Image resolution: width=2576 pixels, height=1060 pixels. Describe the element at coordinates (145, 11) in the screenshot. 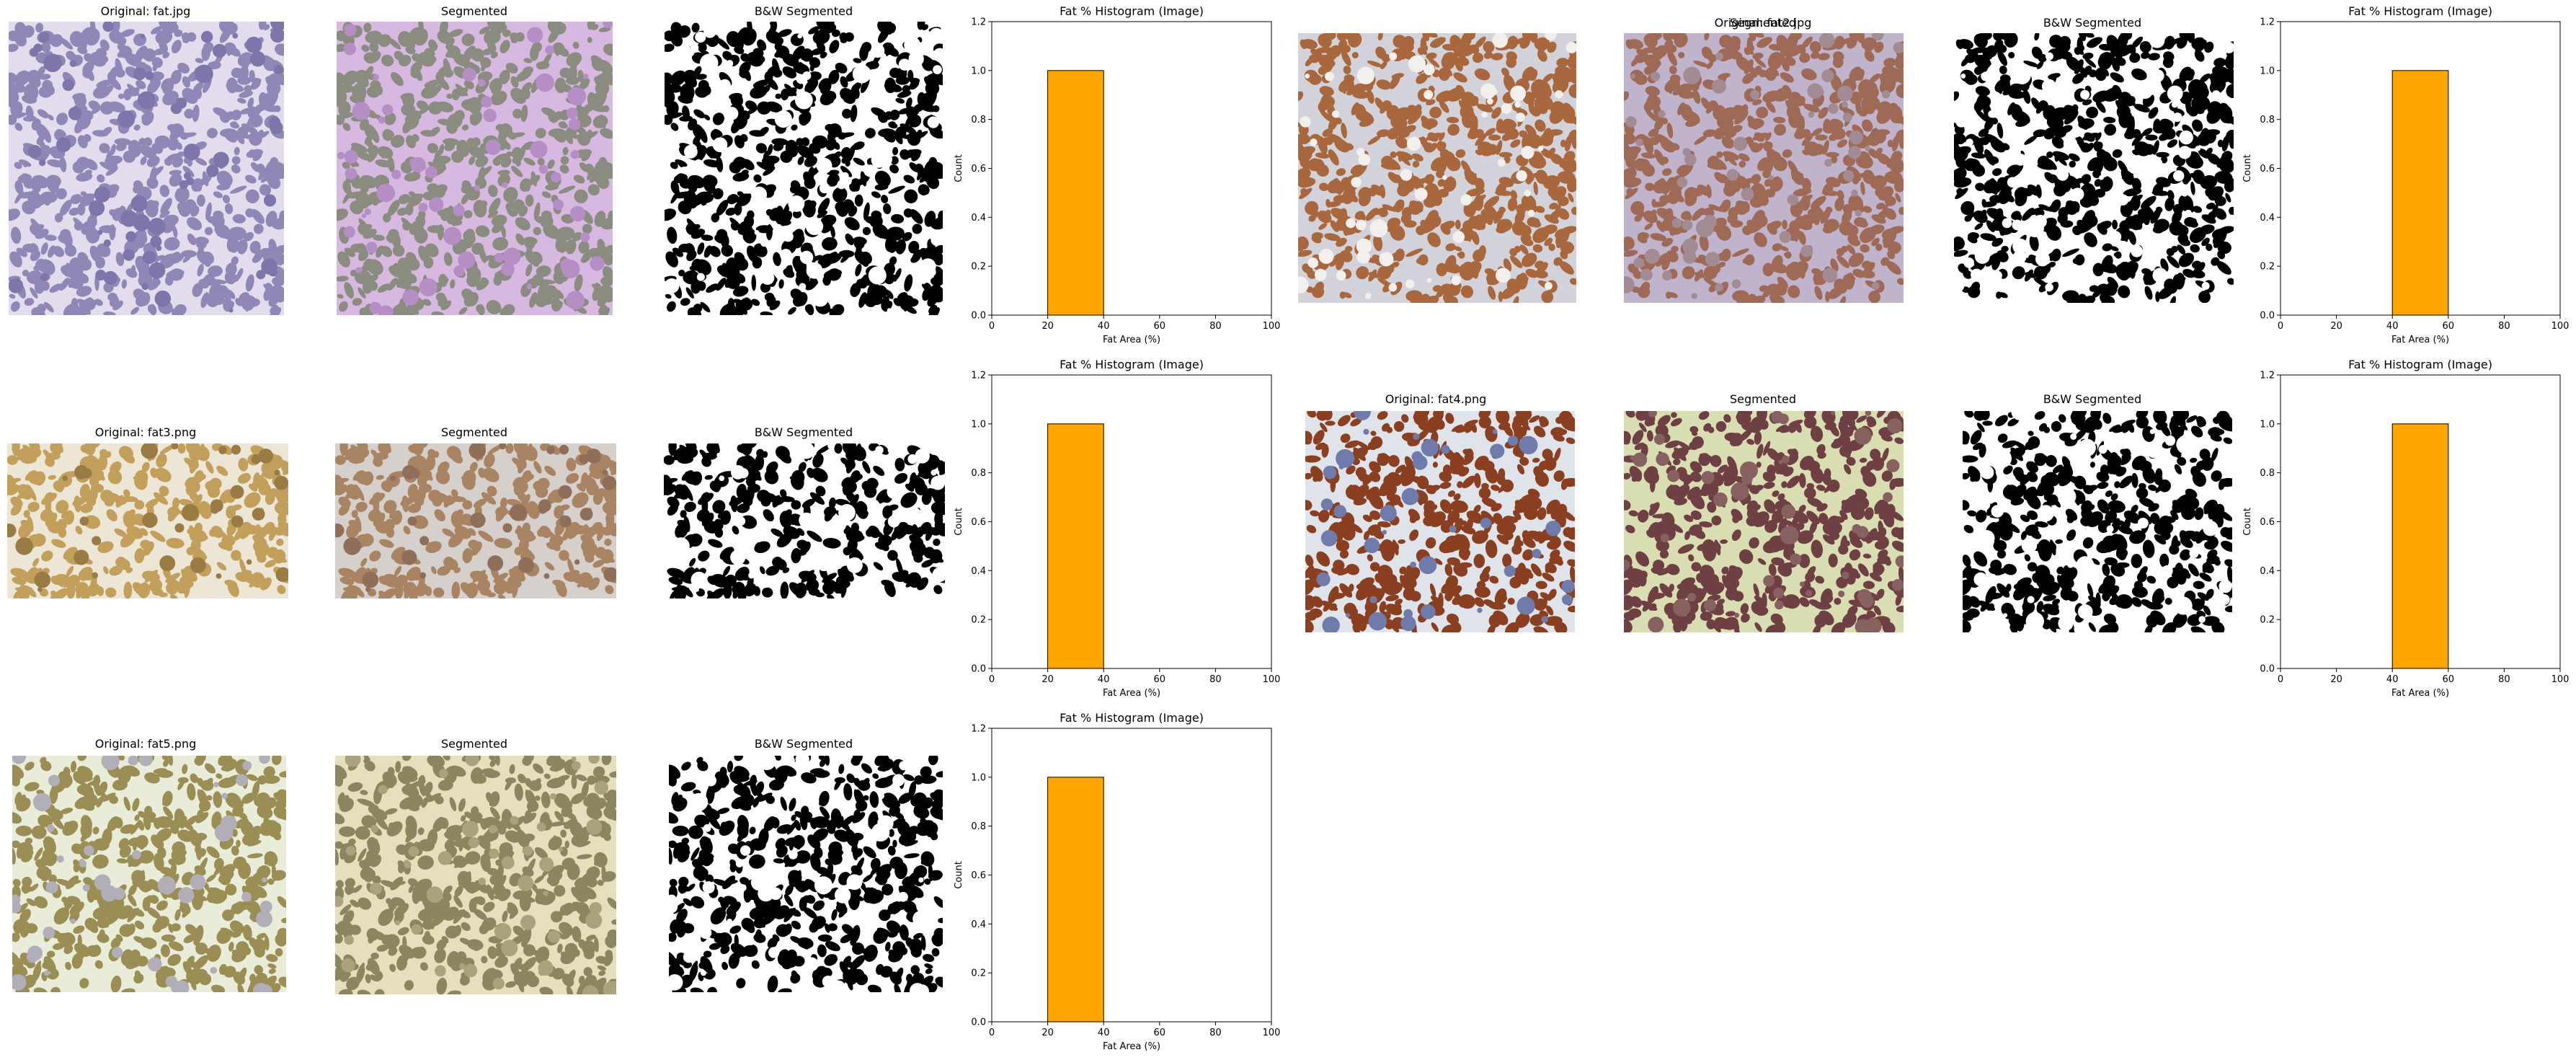

I see `original-title: Original: fat.jpg` at that location.